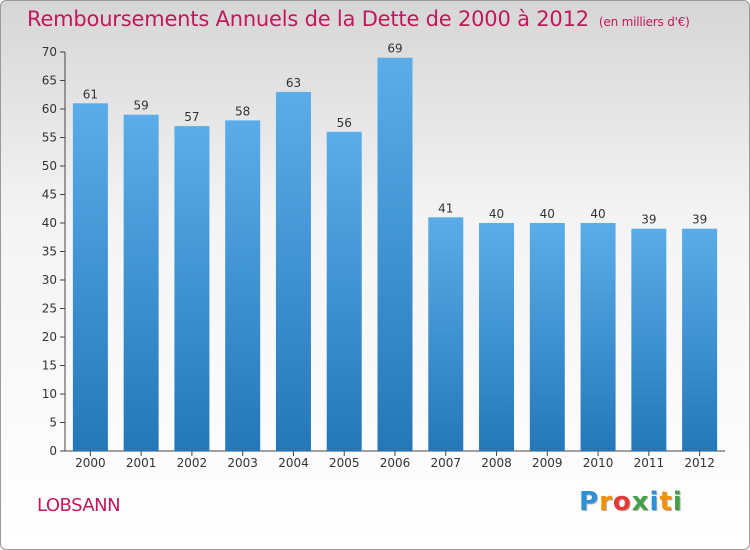  What do you see at coordinates (242, 463) in the screenshot?
I see `x-tick-label: 2003` at bounding box center [242, 463].